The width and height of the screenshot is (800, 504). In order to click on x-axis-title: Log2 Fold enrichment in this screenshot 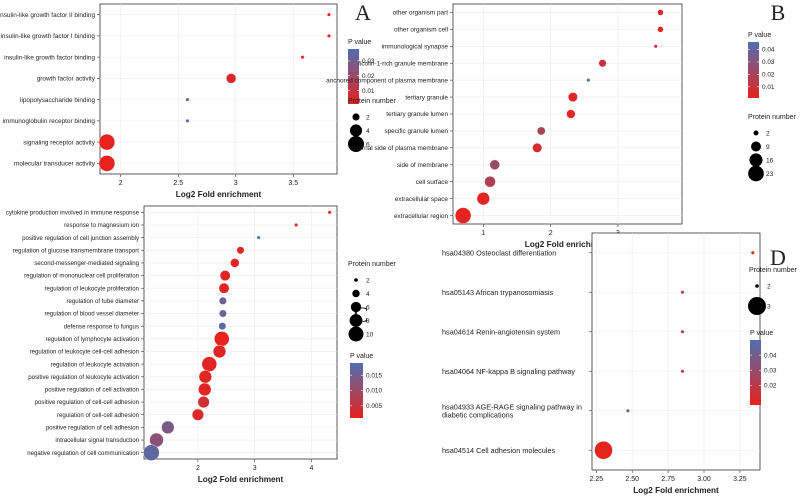, I will do `click(568, 244)`.